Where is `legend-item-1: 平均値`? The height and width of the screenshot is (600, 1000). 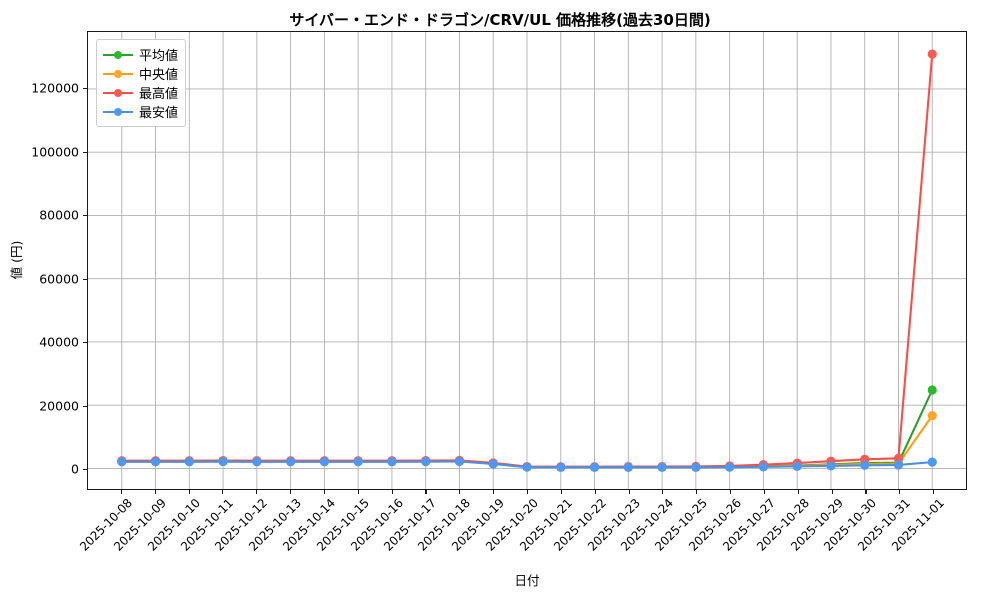
legend-item-1: 平均値 is located at coordinates (140, 54).